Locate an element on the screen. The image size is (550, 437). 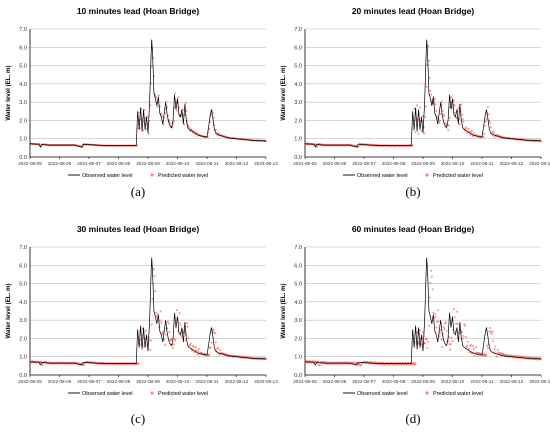
y-tick-label: 2.0 is located at coordinates (298, 121).